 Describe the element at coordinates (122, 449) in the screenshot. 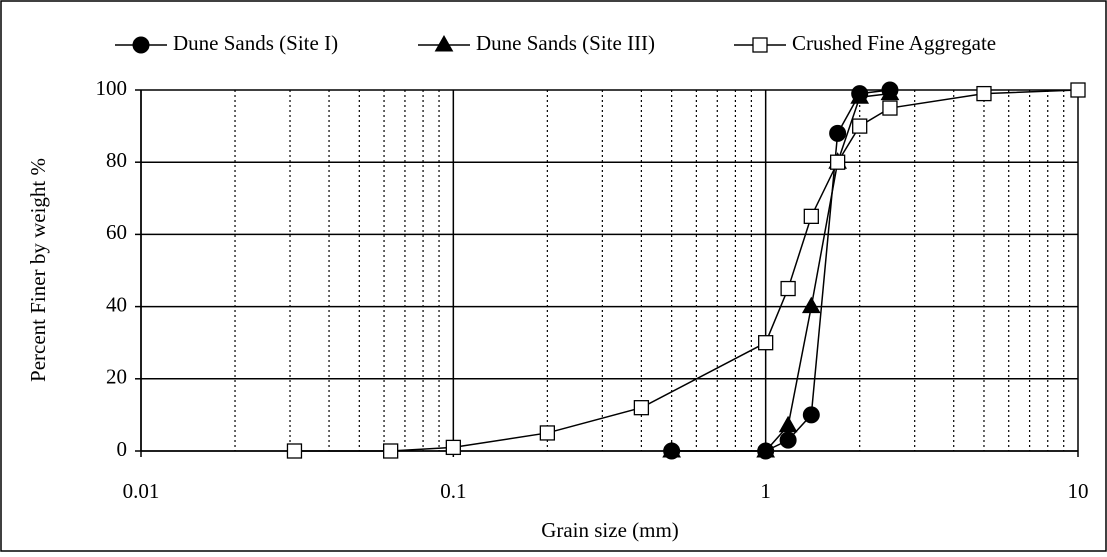

I see `y-tick-label: 0` at that location.